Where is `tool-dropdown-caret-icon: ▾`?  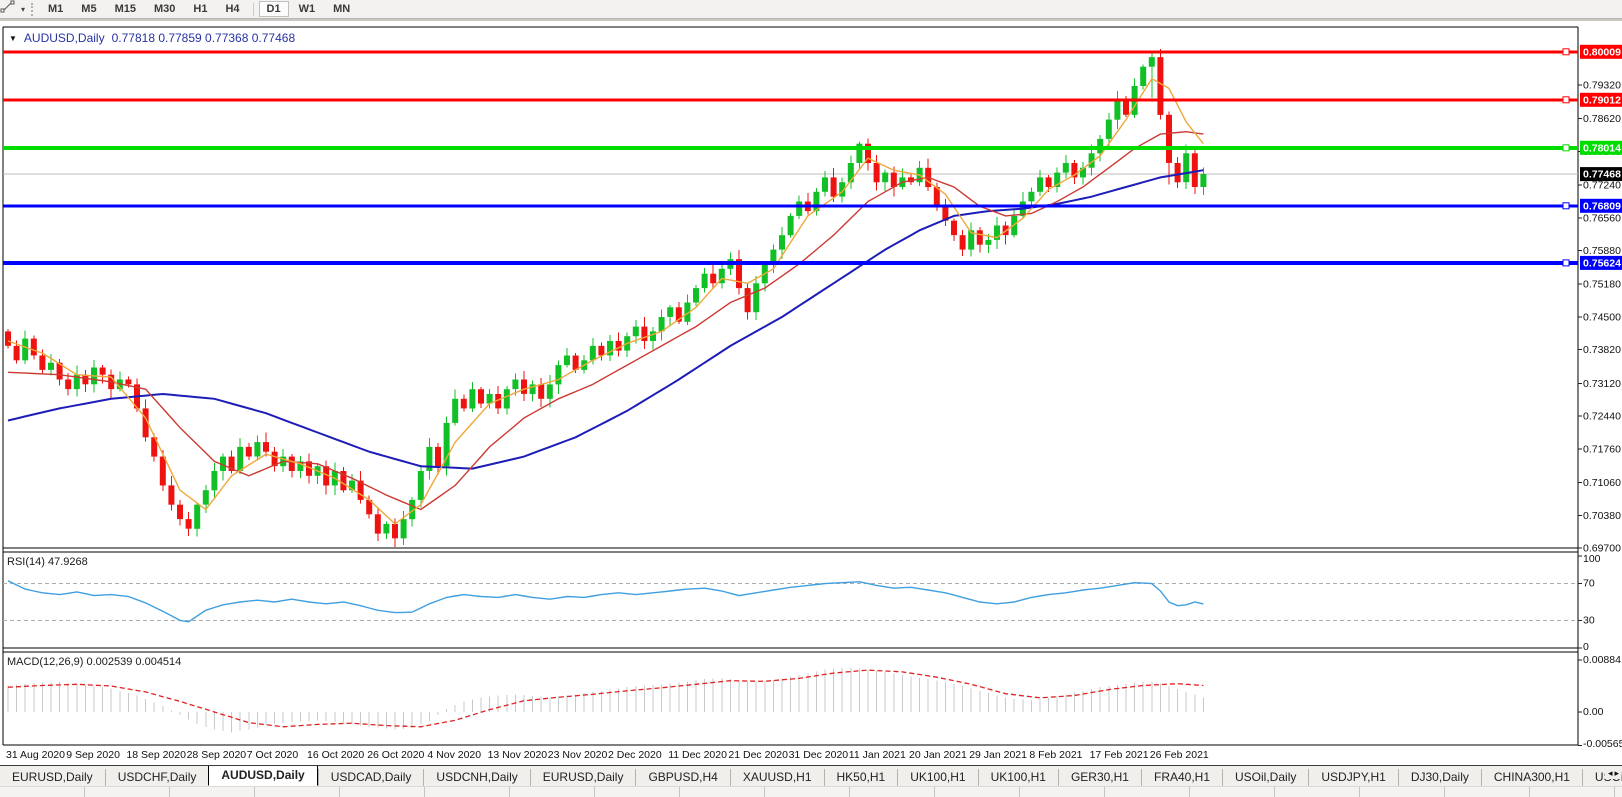 tool-dropdown-caret-icon: ▾ is located at coordinates (23, 9).